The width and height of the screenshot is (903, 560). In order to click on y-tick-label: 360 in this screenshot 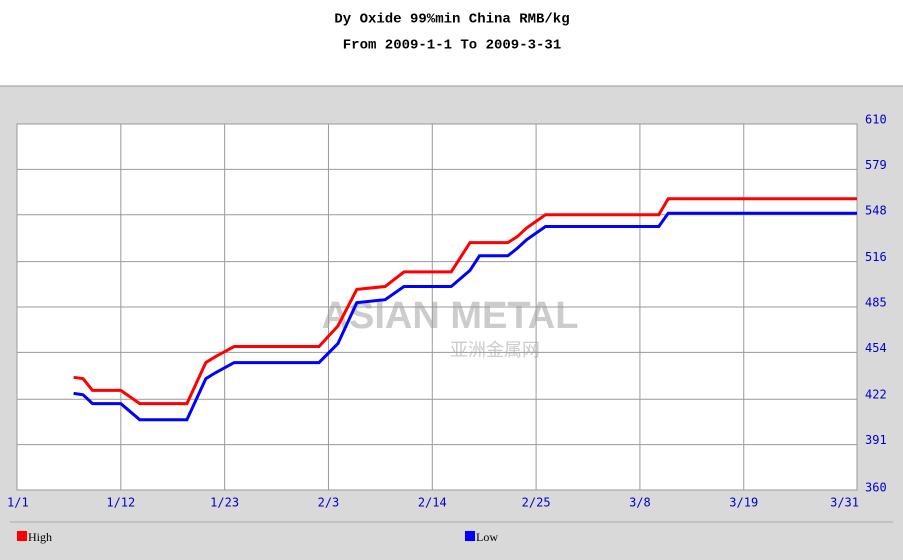, I will do `click(876, 488)`.